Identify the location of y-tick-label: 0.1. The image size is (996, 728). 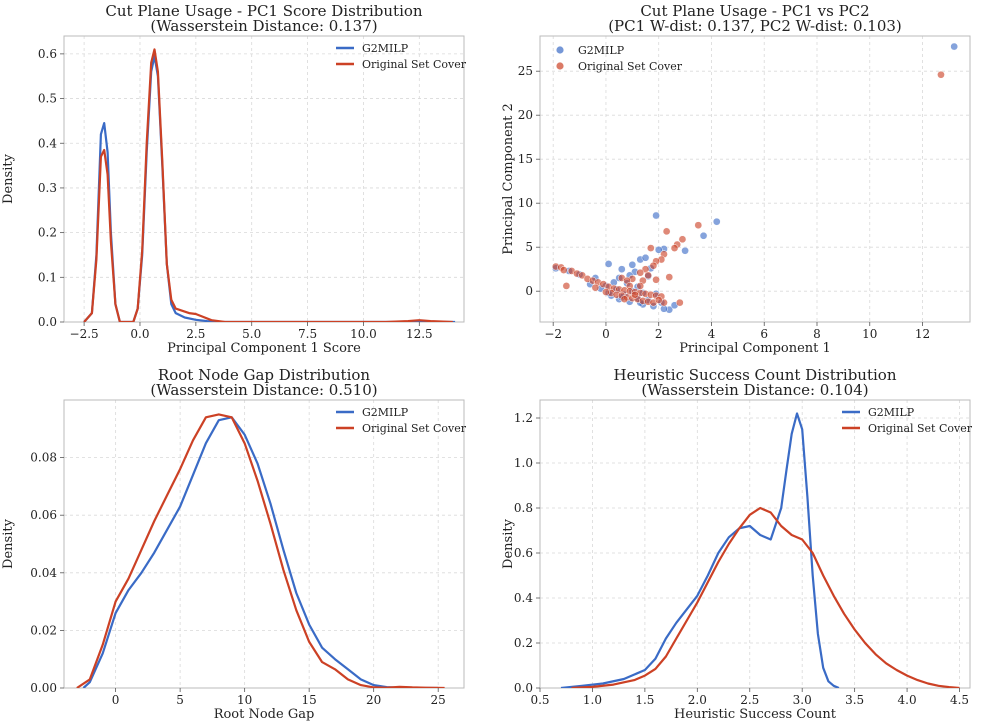
(47, 277).